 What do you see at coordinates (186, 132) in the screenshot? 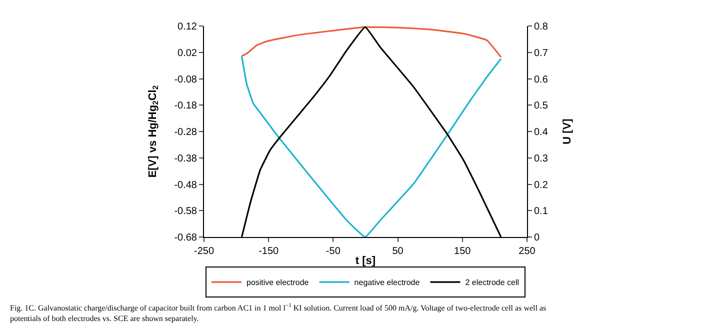
I see `y-tick-label: -0.28` at bounding box center [186, 132].